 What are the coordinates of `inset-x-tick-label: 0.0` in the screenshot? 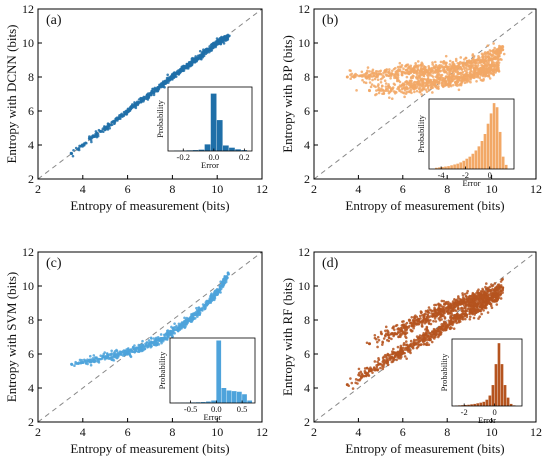 It's located at (216, 409).